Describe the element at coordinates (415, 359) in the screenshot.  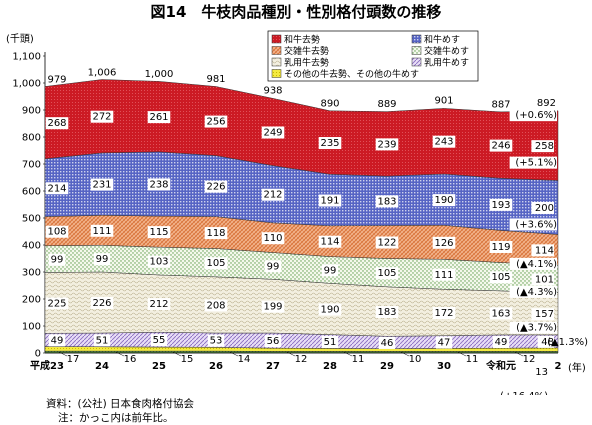
I see `data-label-other-cow: 10` at that location.